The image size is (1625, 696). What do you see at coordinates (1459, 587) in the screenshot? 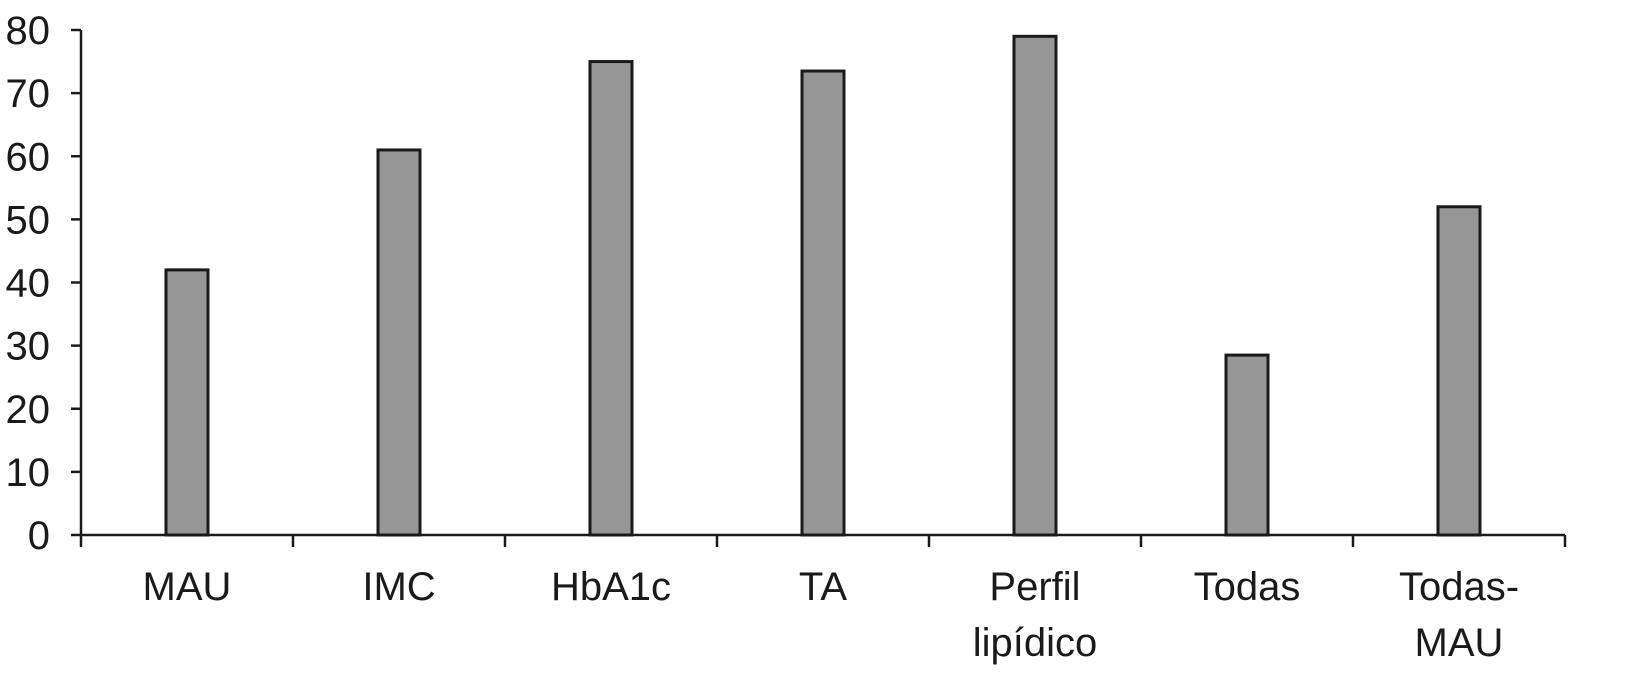
I see `category-label: Todas-` at bounding box center [1459, 587].